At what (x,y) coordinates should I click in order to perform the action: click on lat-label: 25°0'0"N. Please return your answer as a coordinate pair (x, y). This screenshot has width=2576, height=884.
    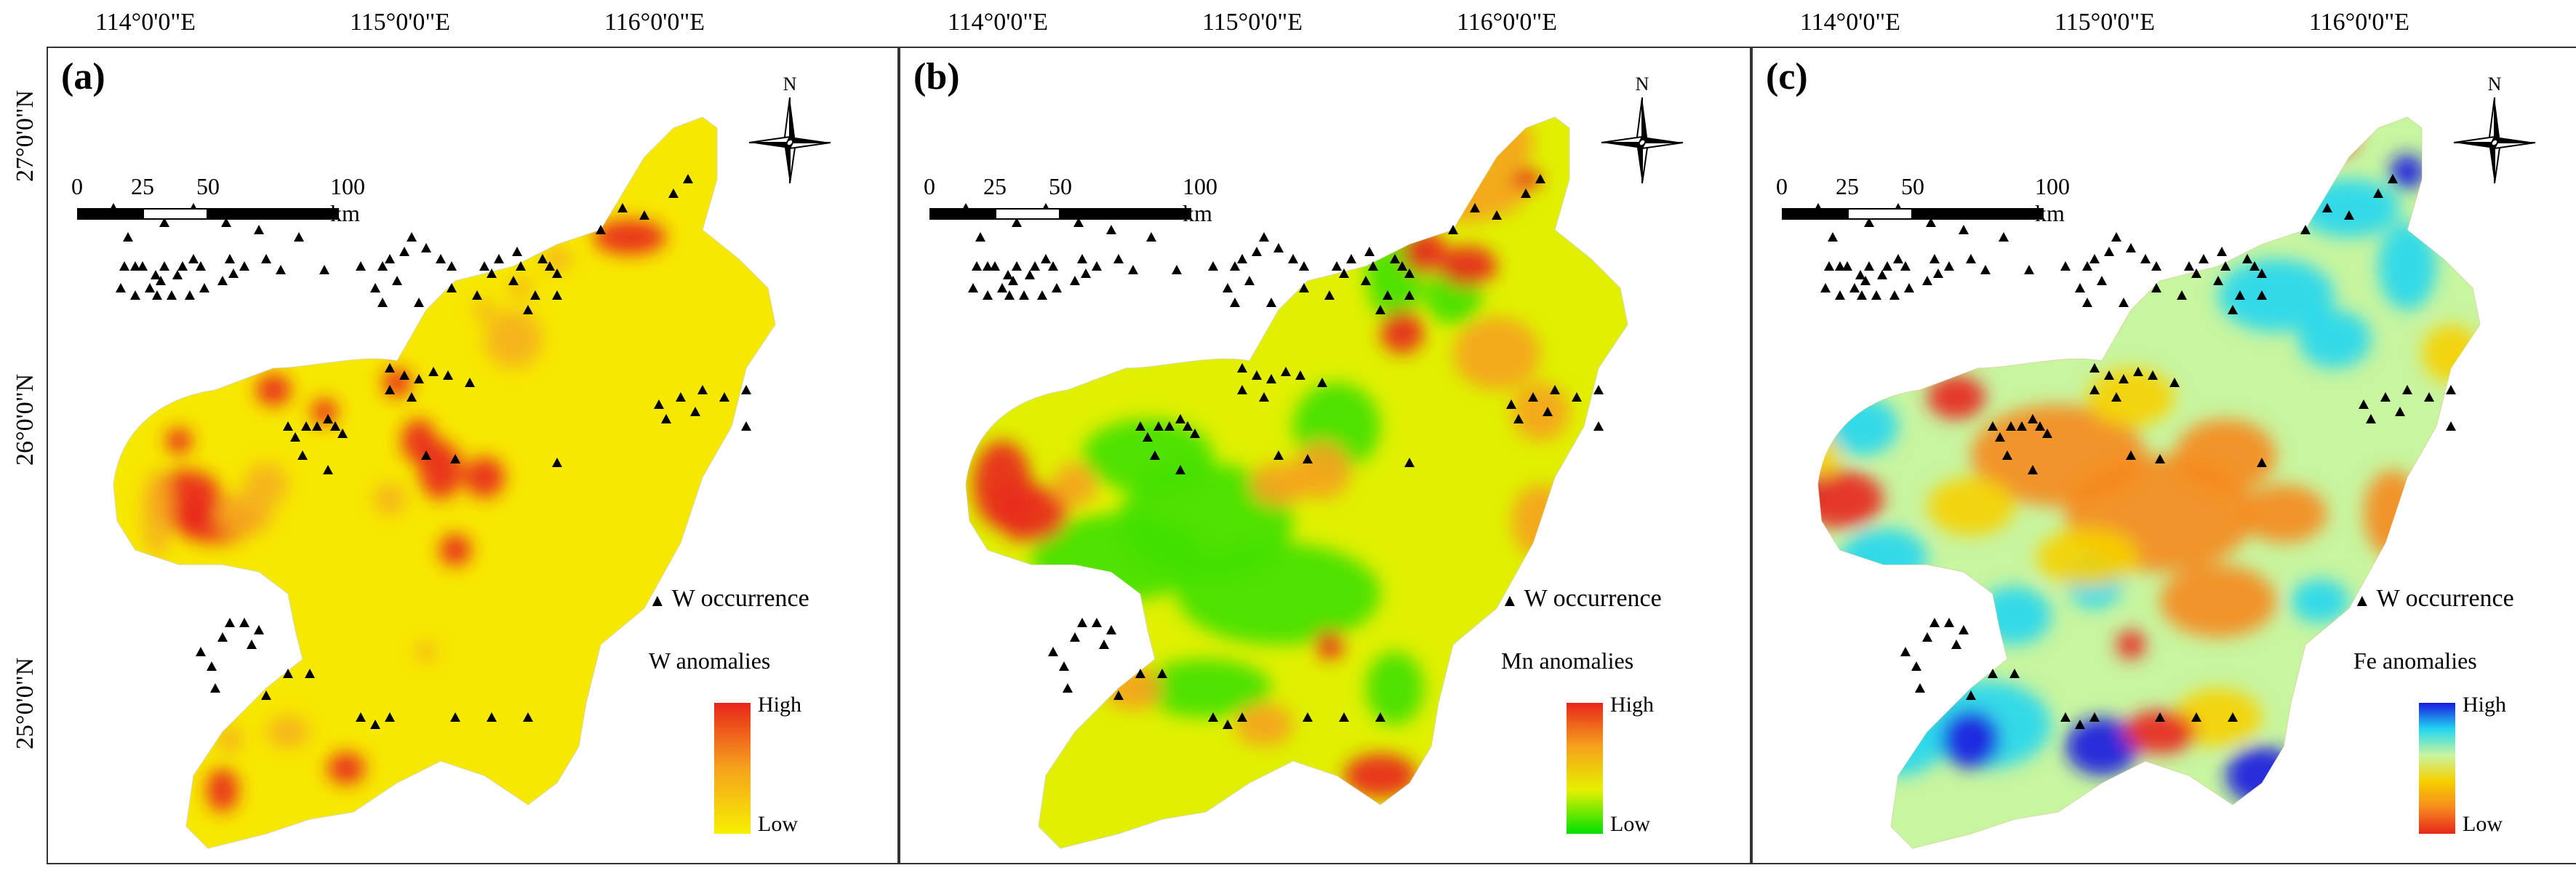
    Looking at the image, I should click on (25, 703).